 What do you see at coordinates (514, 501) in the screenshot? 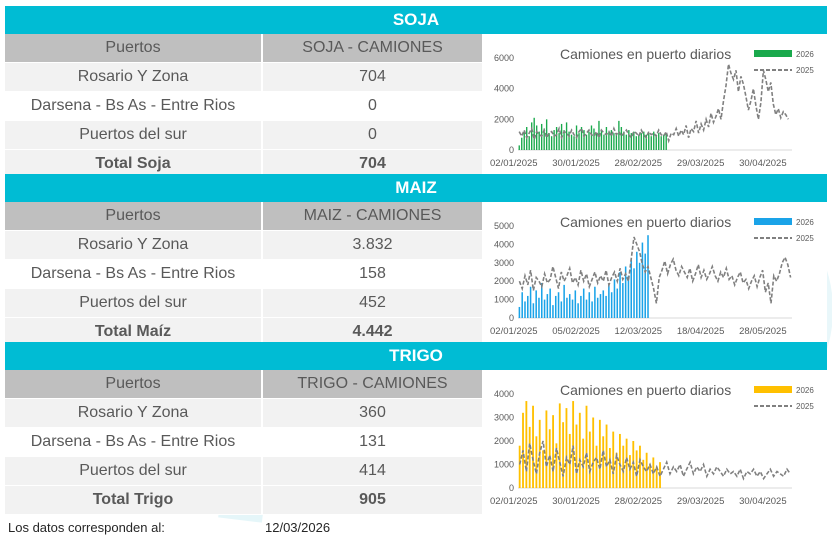
I see `x-tick-label: 02/01/2025` at bounding box center [514, 501].